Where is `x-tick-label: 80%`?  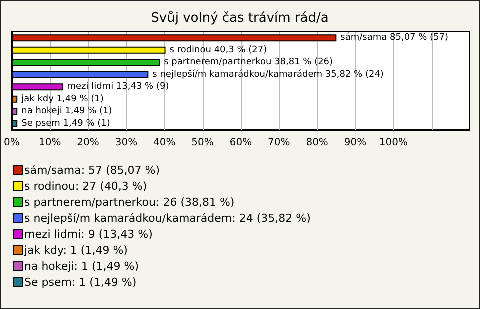 x-tick-label: 80% is located at coordinates (317, 143).